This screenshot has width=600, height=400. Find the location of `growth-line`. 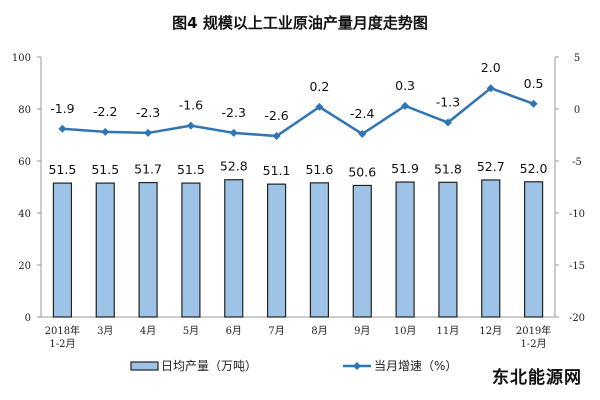

growth-line is located at coordinates (298, 112).